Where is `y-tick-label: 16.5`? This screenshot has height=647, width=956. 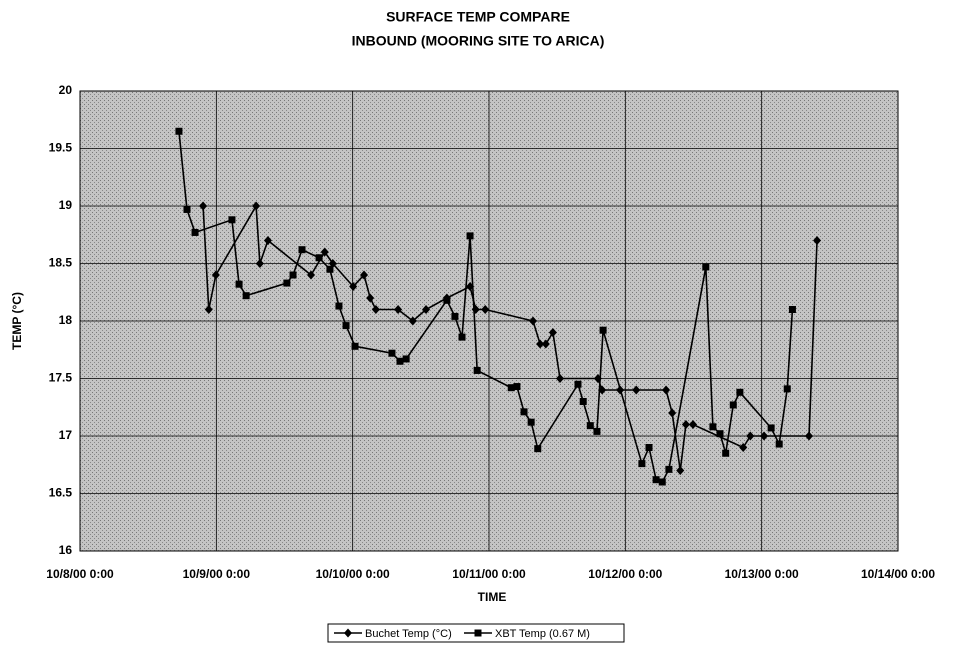
y-tick-label: 16.5 is located at coordinates (61, 493).